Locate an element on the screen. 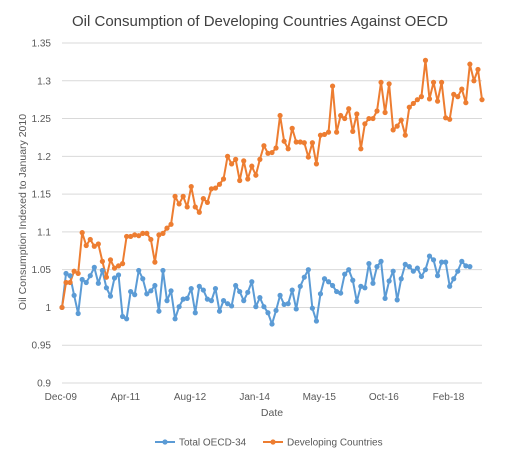  x-tick-label: Dec-09 is located at coordinates (61, 397).